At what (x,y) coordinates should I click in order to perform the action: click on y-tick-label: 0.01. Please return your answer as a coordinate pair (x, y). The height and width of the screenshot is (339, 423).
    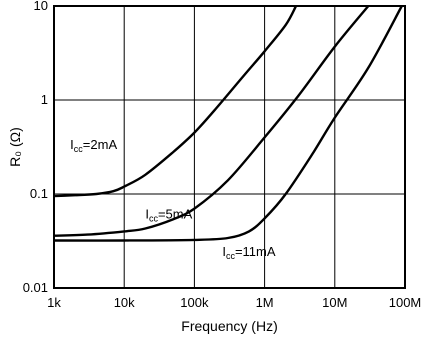
    Looking at the image, I should click on (35, 287).